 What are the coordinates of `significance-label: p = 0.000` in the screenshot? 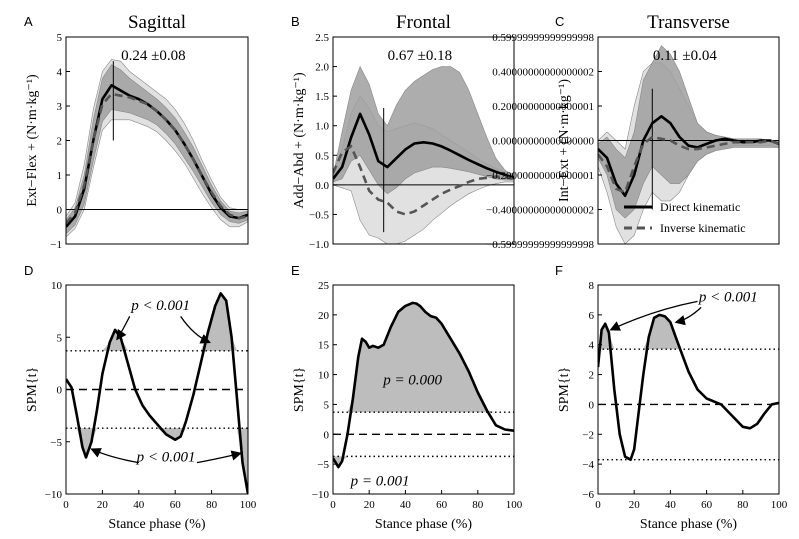 It's located at (412, 381).